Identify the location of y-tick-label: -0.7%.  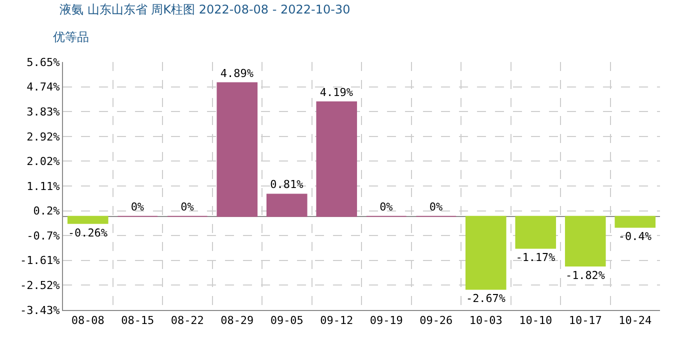
(43, 235).